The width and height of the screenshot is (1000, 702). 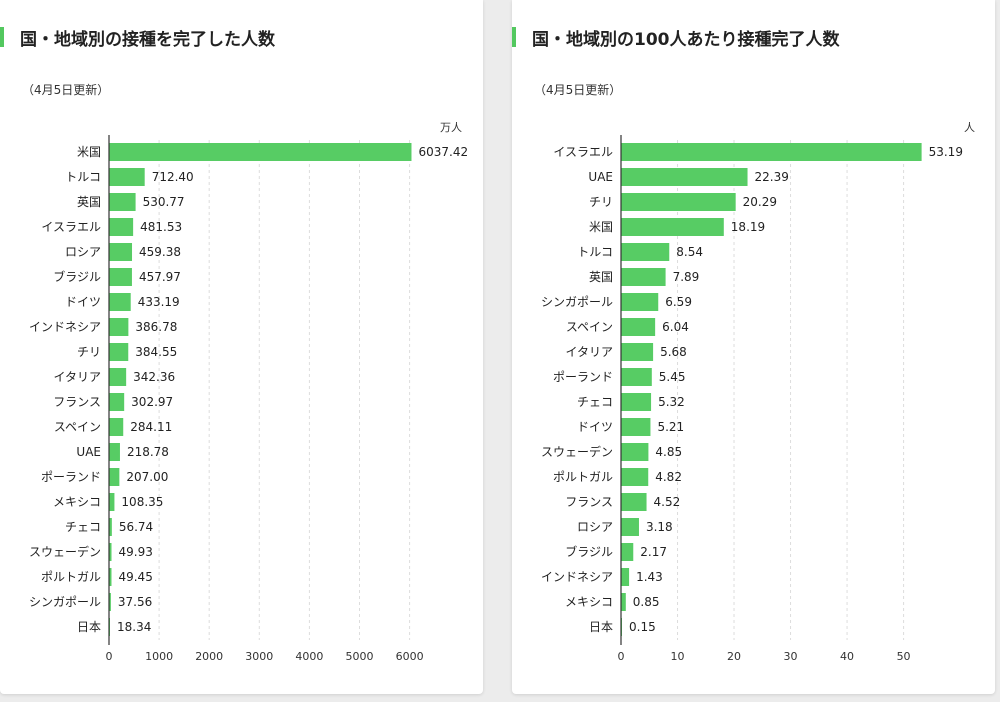 What do you see at coordinates (673, 352) in the screenshot?
I see `value-label: 5.68` at bounding box center [673, 352].